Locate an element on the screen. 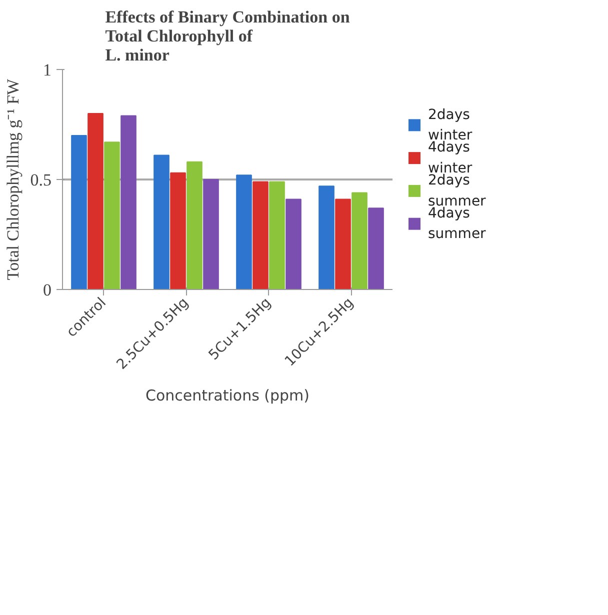 The height and width of the screenshot is (615, 608). y-axis-title: Total Chlorophylllmg g⁻¹ FW is located at coordinates (12, 179).